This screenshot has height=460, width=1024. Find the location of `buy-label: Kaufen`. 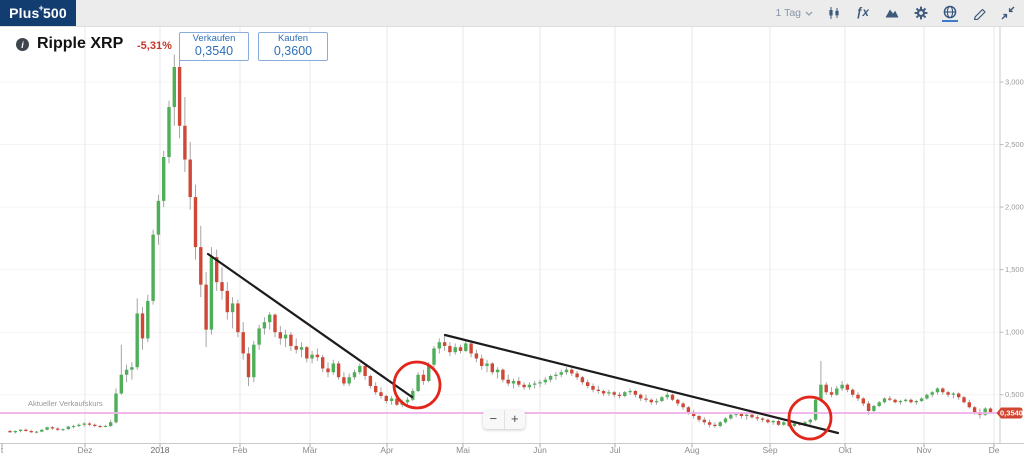

buy-label: Kaufen is located at coordinates (293, 39).